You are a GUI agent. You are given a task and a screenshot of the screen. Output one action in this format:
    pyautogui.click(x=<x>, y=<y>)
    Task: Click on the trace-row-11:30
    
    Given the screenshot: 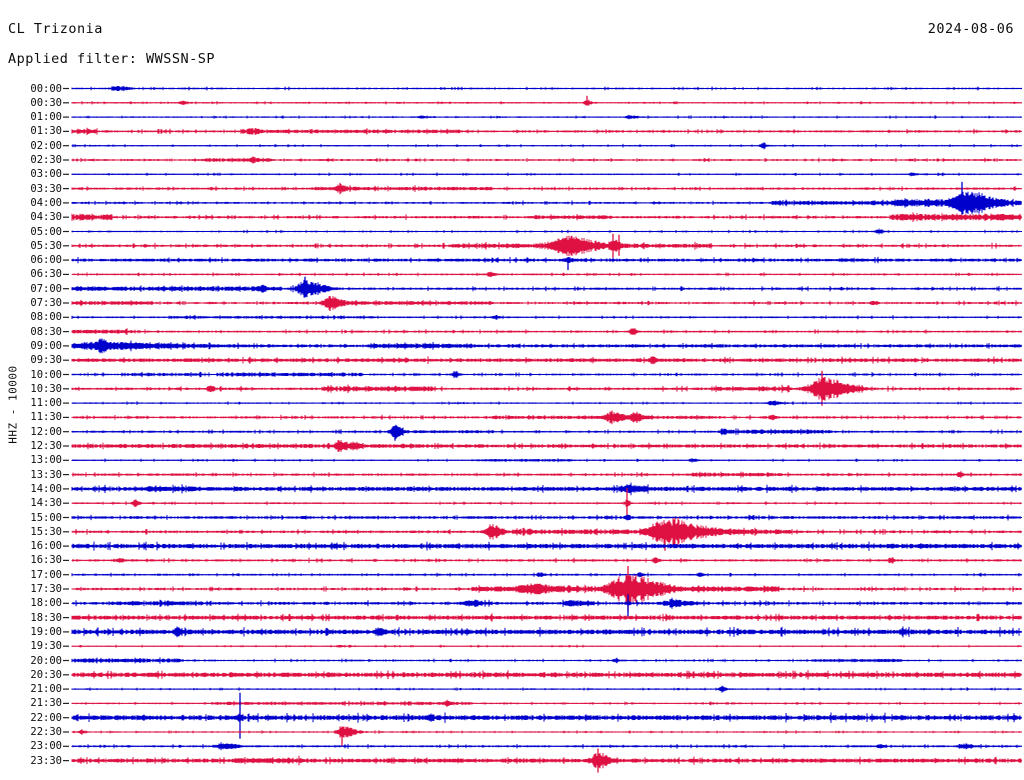 What is the action you would take?
    pyautogui.click(x=546, y=417)
    